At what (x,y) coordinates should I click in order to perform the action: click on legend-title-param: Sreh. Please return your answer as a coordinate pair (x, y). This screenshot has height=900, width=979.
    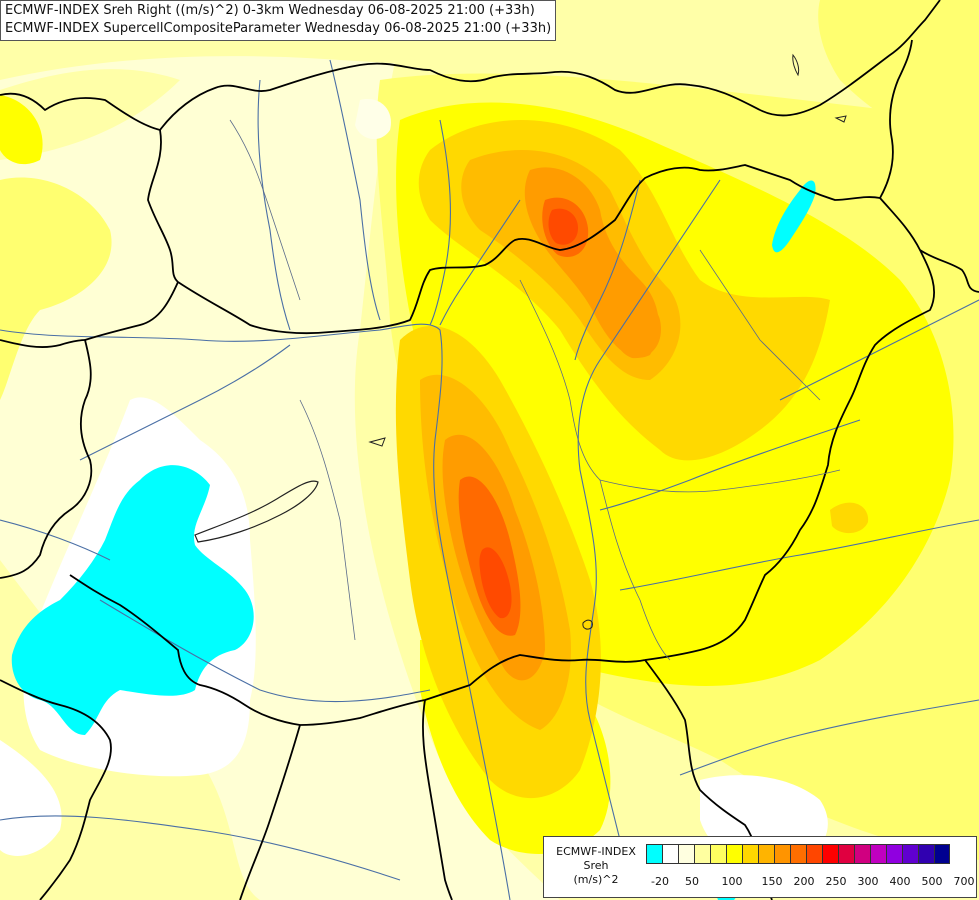
    Looking at the image, I should click on (596, 865).